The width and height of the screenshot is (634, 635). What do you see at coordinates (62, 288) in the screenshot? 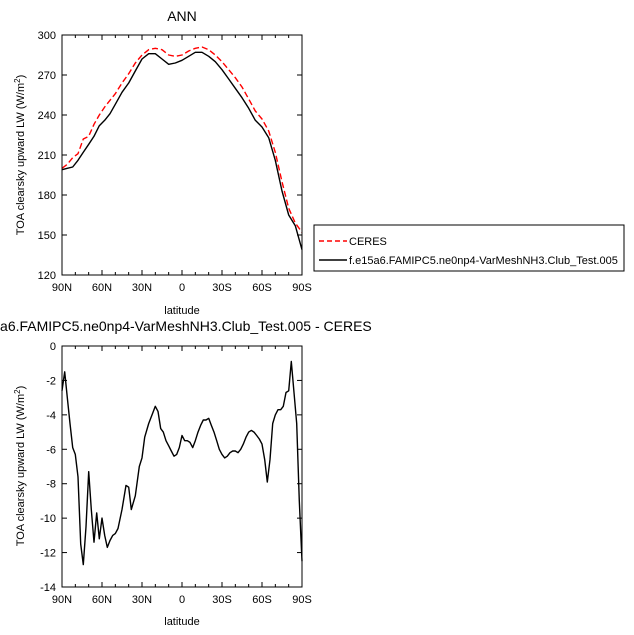
I see `top-x-tick-label: 90N` at bounding box center [62, 288].